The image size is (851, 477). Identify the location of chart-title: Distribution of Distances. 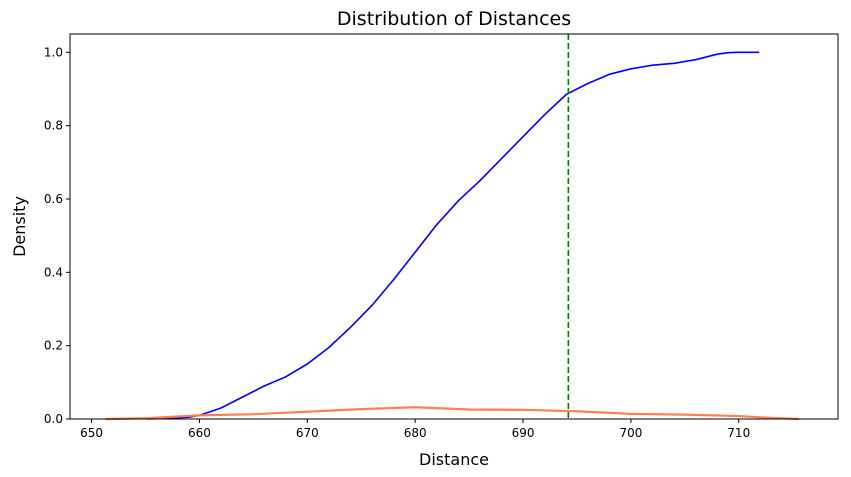
(454, 19).